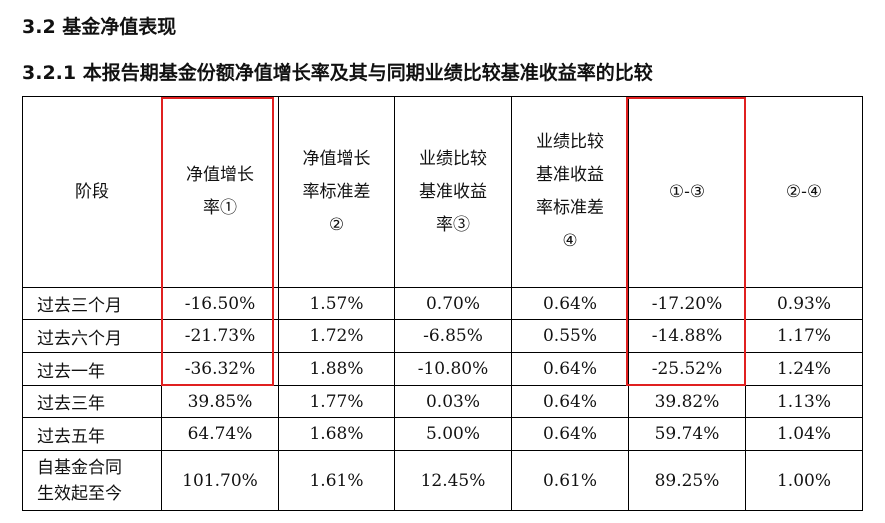 This screenshot has height=523, width=885. I want to click on section-title: 3.2 基金净值表现, so click(99, 27).